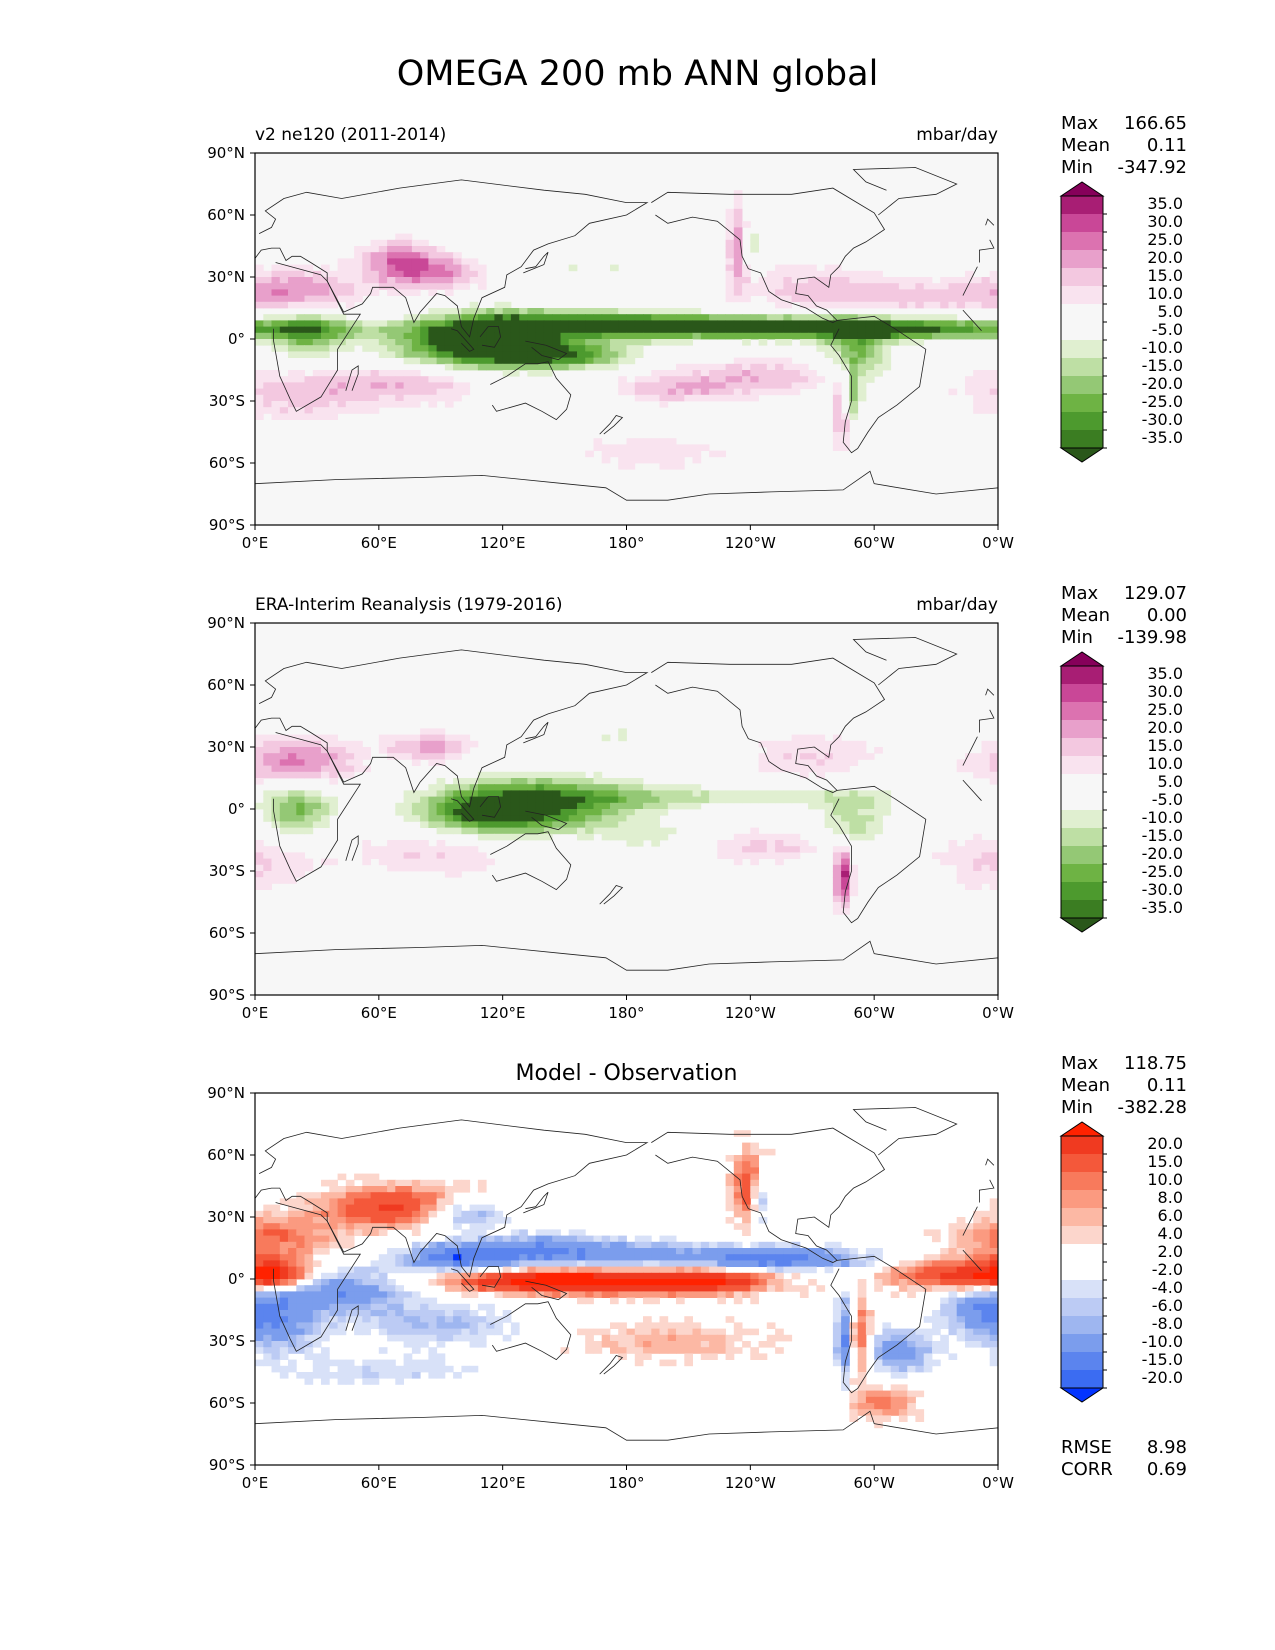 This screenshot has height=1650, width=1275. I want to click on colorbar-label: -20.0, so click(1162, 383).